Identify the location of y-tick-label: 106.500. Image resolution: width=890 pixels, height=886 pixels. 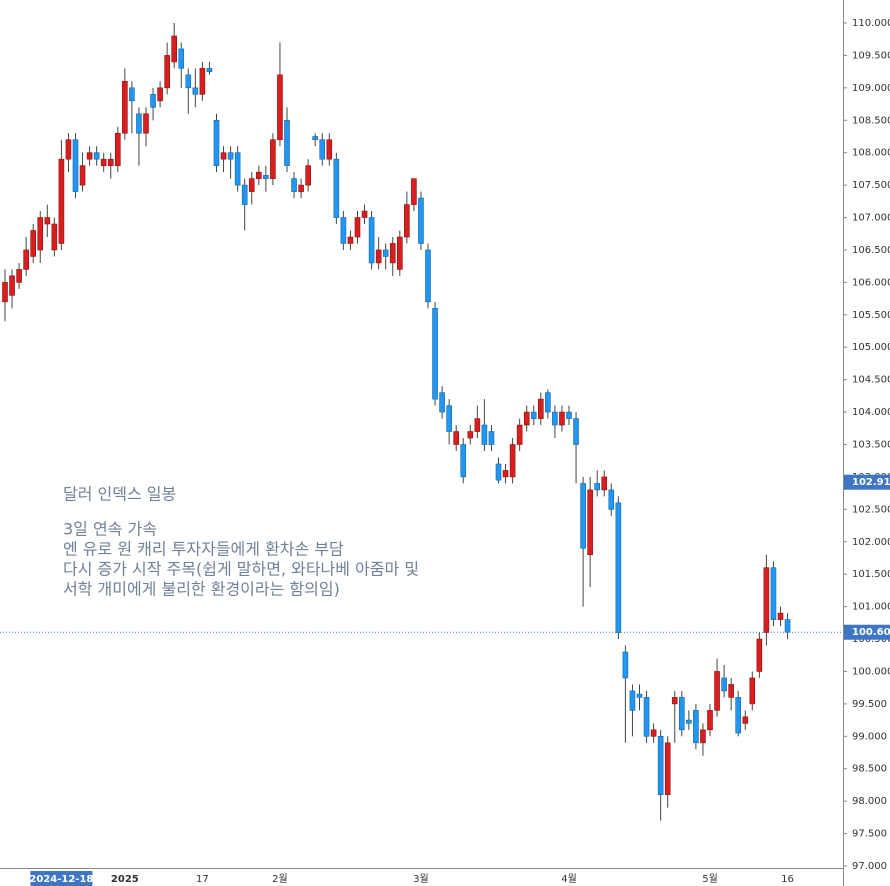
(871, 250).